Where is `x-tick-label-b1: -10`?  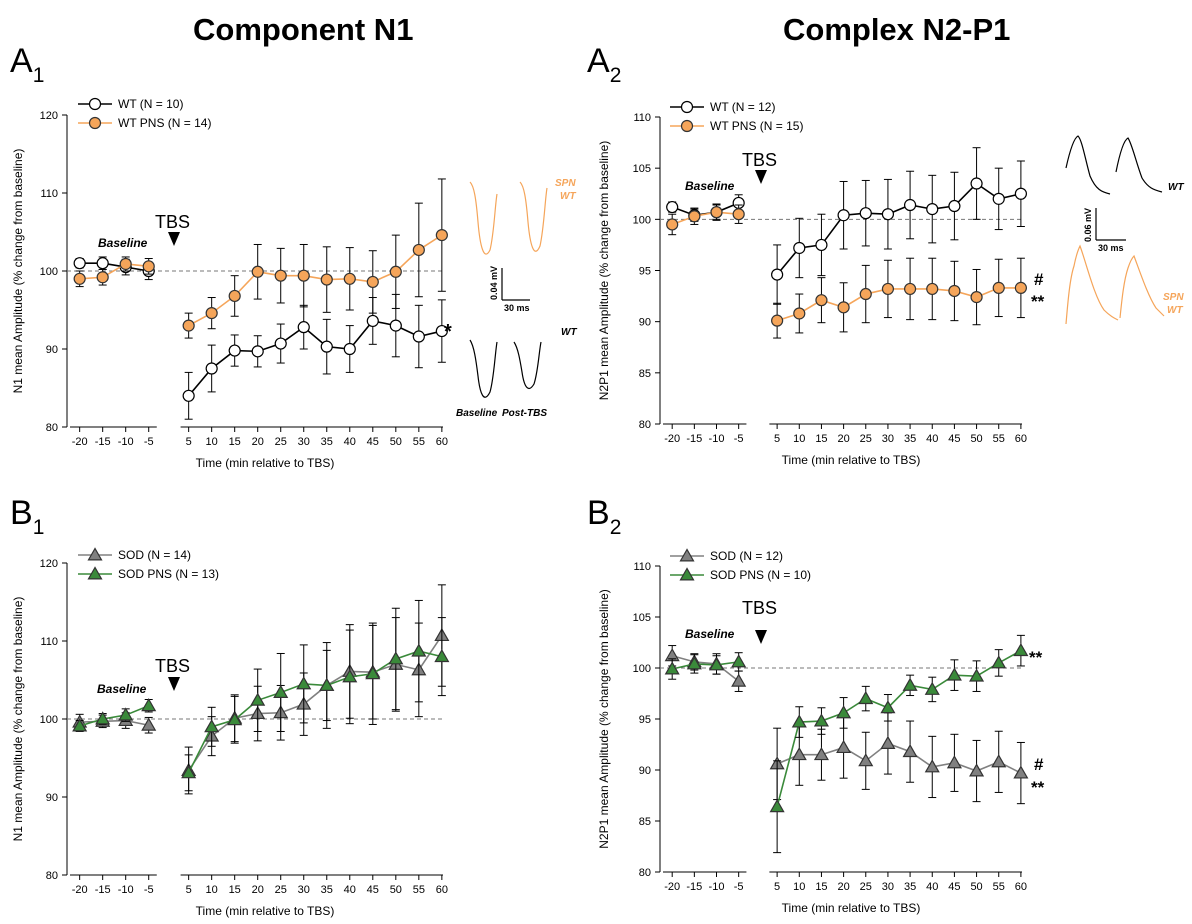 x-tick-label-b1: -10 is located at coordinates (126, 890).